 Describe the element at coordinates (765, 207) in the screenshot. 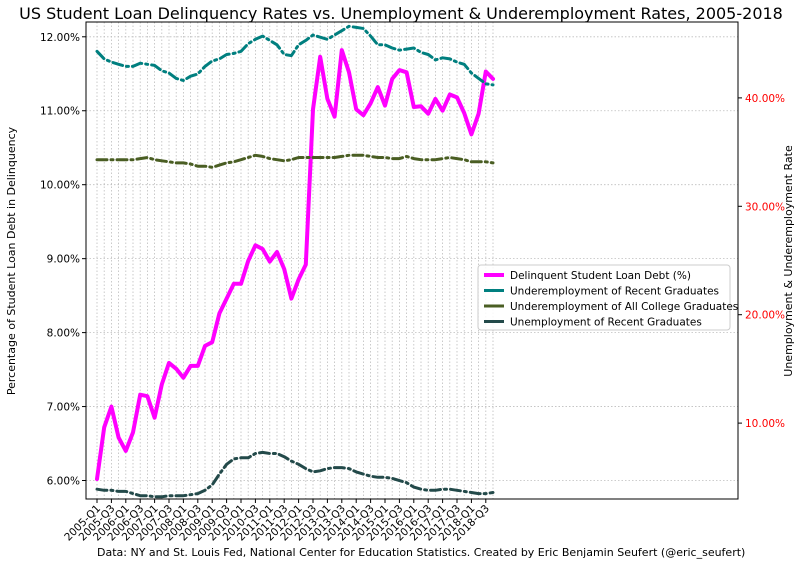

I see `y2-tick-label: 30.00%` at that location.